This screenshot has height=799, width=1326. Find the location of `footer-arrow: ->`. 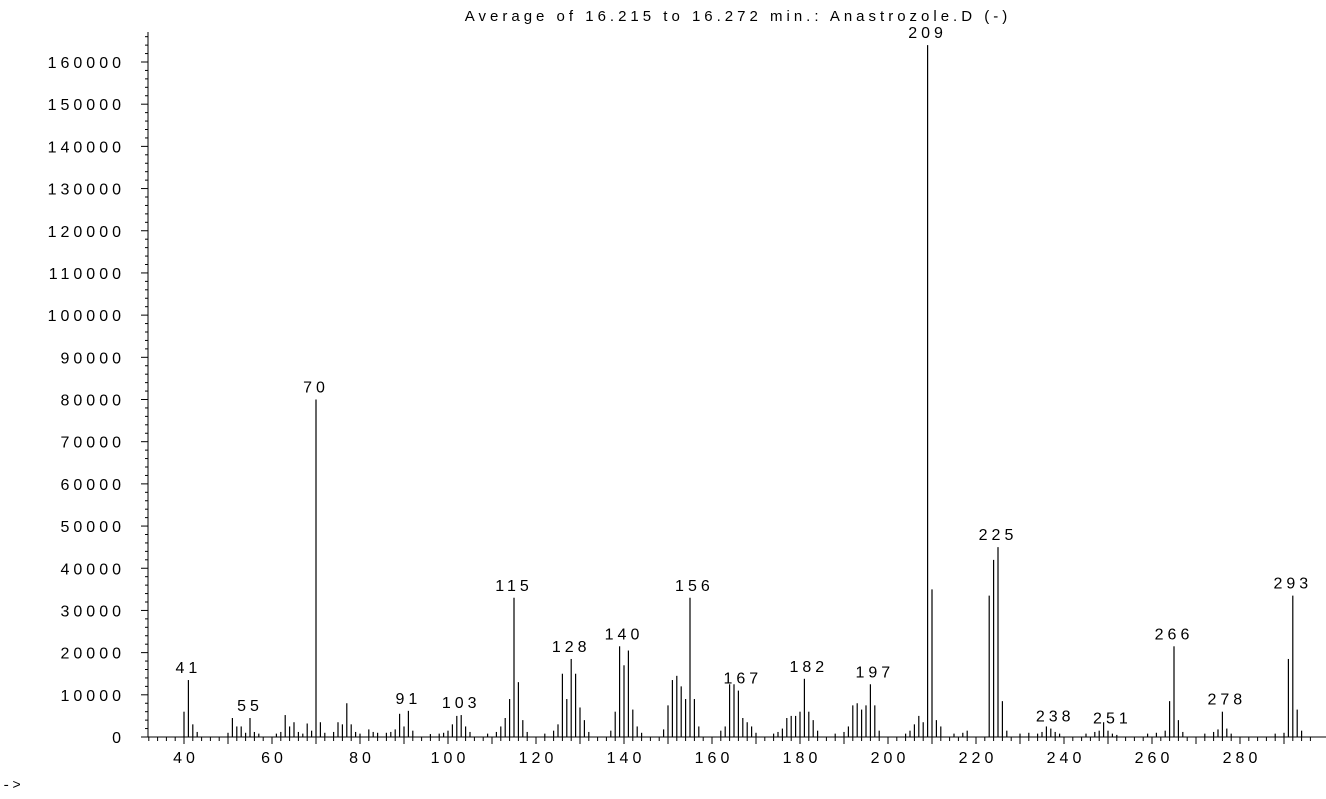

footer-arrow: -> is located at coordinates (12, 786).